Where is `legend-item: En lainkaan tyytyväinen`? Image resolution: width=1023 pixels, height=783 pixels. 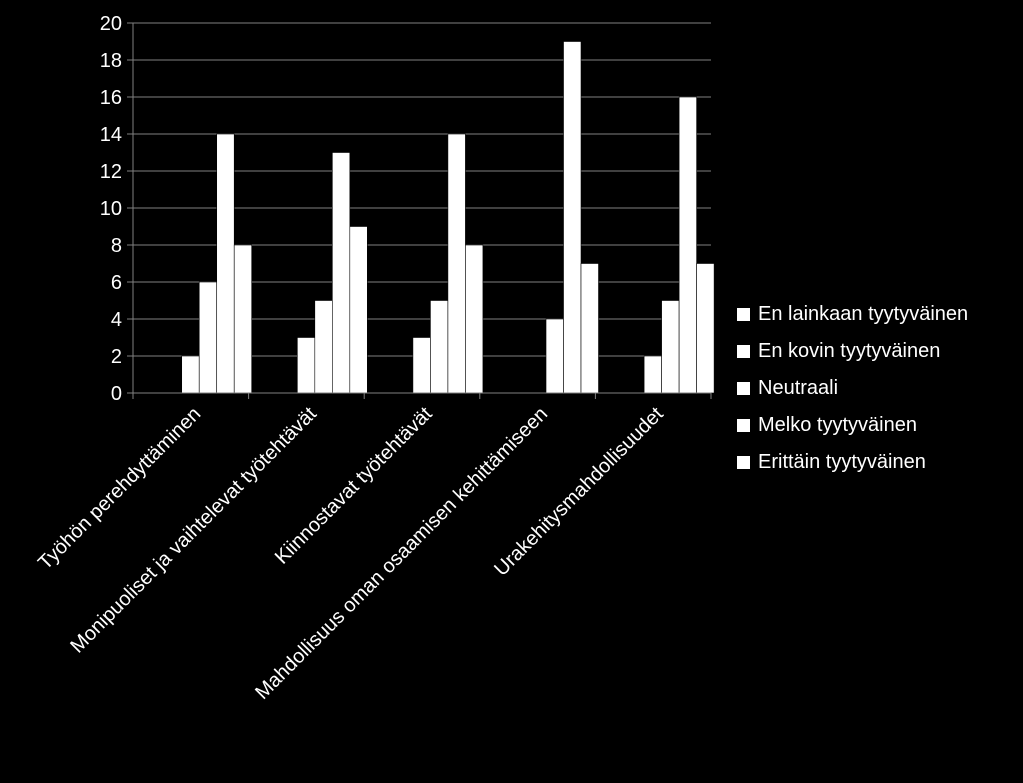
legend-item: En lainkaan tyytyväinen is located at coordinates (852, 314).